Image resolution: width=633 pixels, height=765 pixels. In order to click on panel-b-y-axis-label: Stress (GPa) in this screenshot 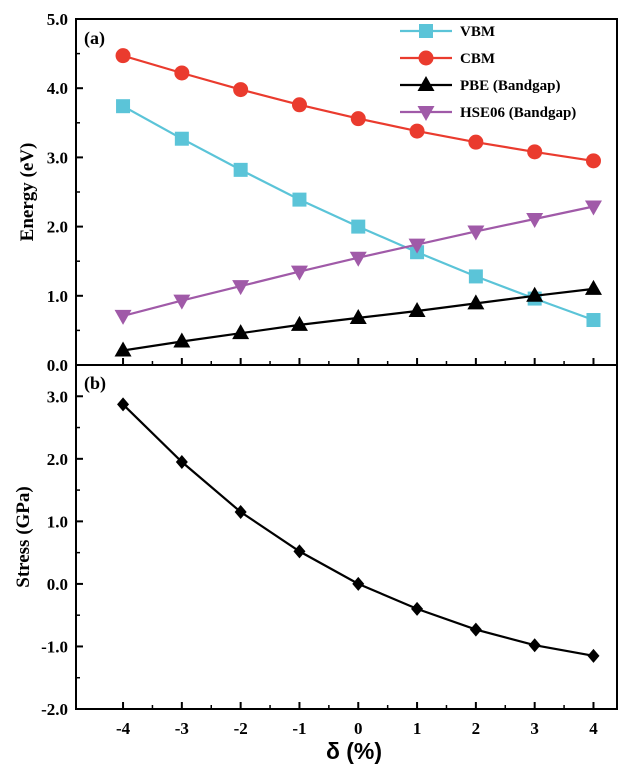, I will do `click(23, 537)`.